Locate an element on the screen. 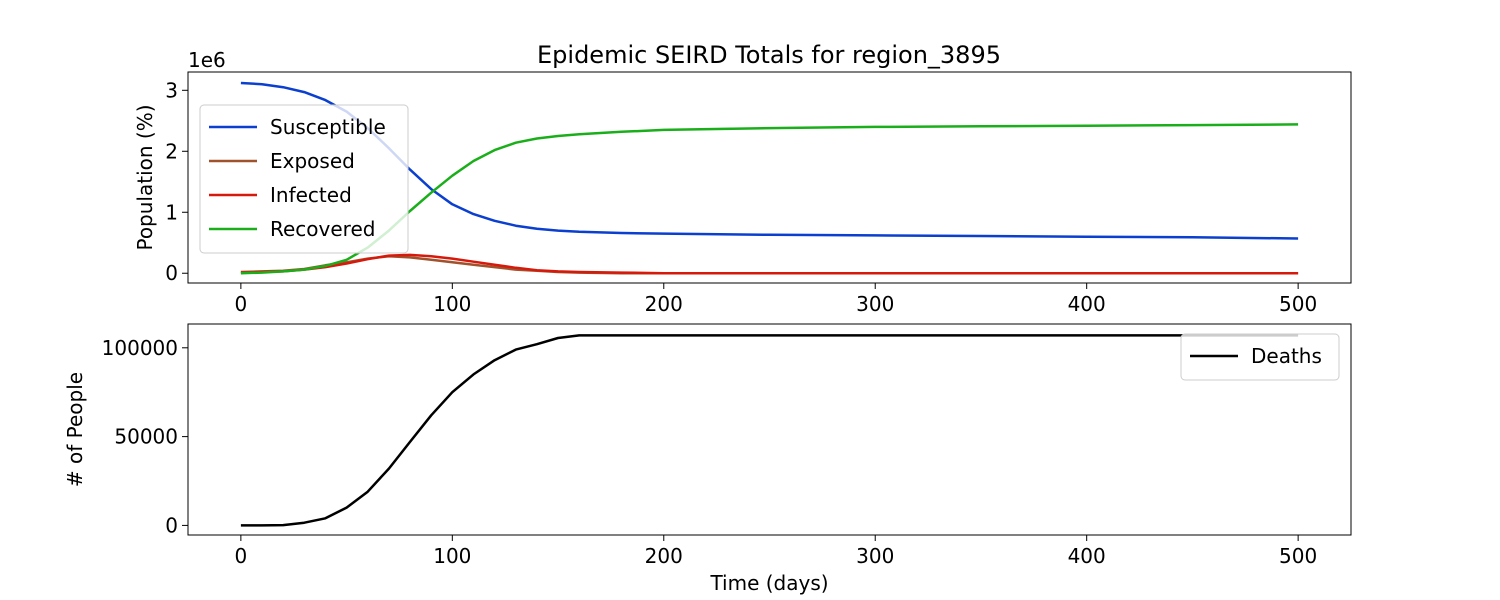 Image resolution: width=1500 pixels, height=600 pixels. x-axis-label: Time (days) is located at coordinates (768, 583).